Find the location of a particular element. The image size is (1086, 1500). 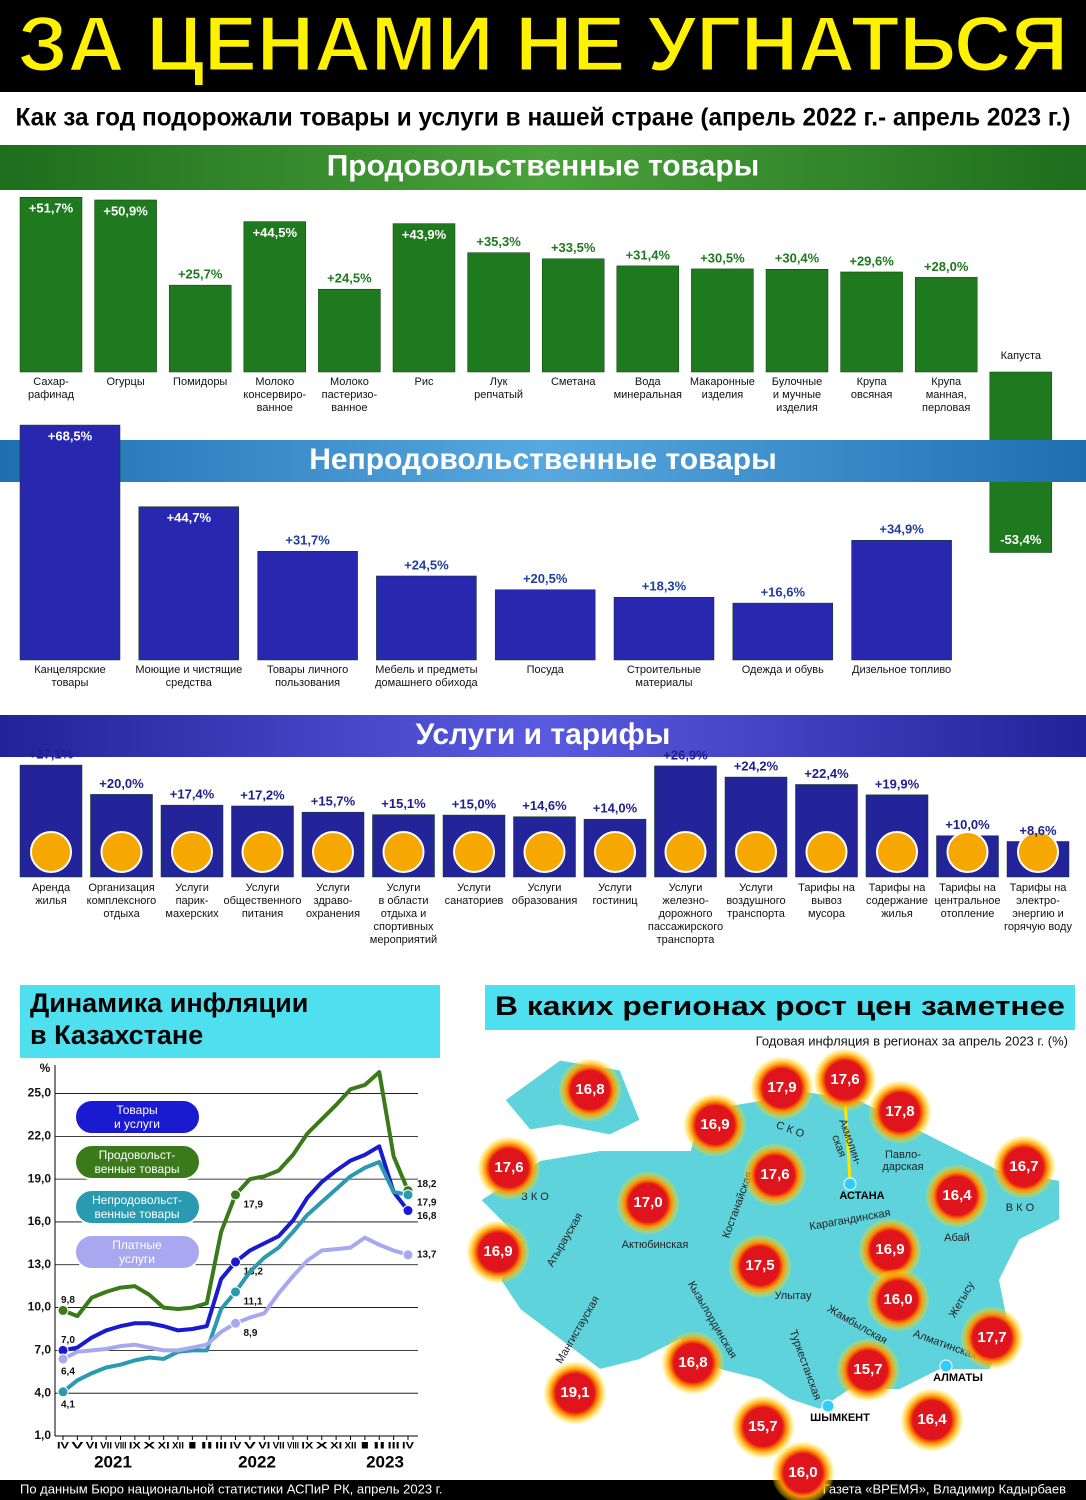

region-value: 16,8 is located at coordinates (692, 1362).